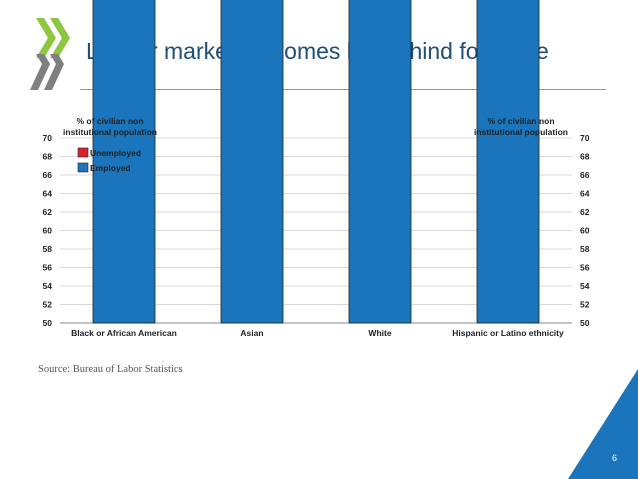 The image size is (638, 479). Describe the element at coordinates (115, 153) in the screenshot. I see `legend-label: Unemployed` at that location.